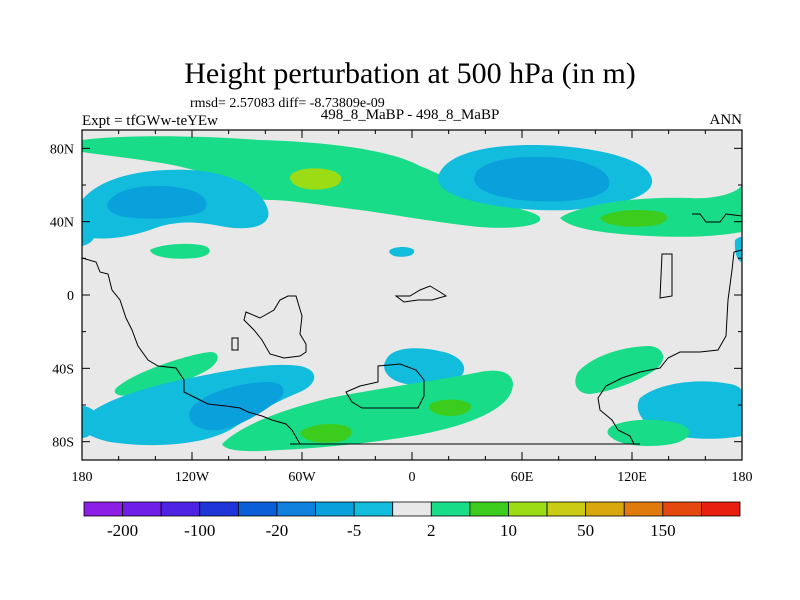 Image resolution: width=800 pixels, height=600 pixels. Describe the element at coordinates (726, 120) in the screenshot. I see `season-label: ANN` at that location.